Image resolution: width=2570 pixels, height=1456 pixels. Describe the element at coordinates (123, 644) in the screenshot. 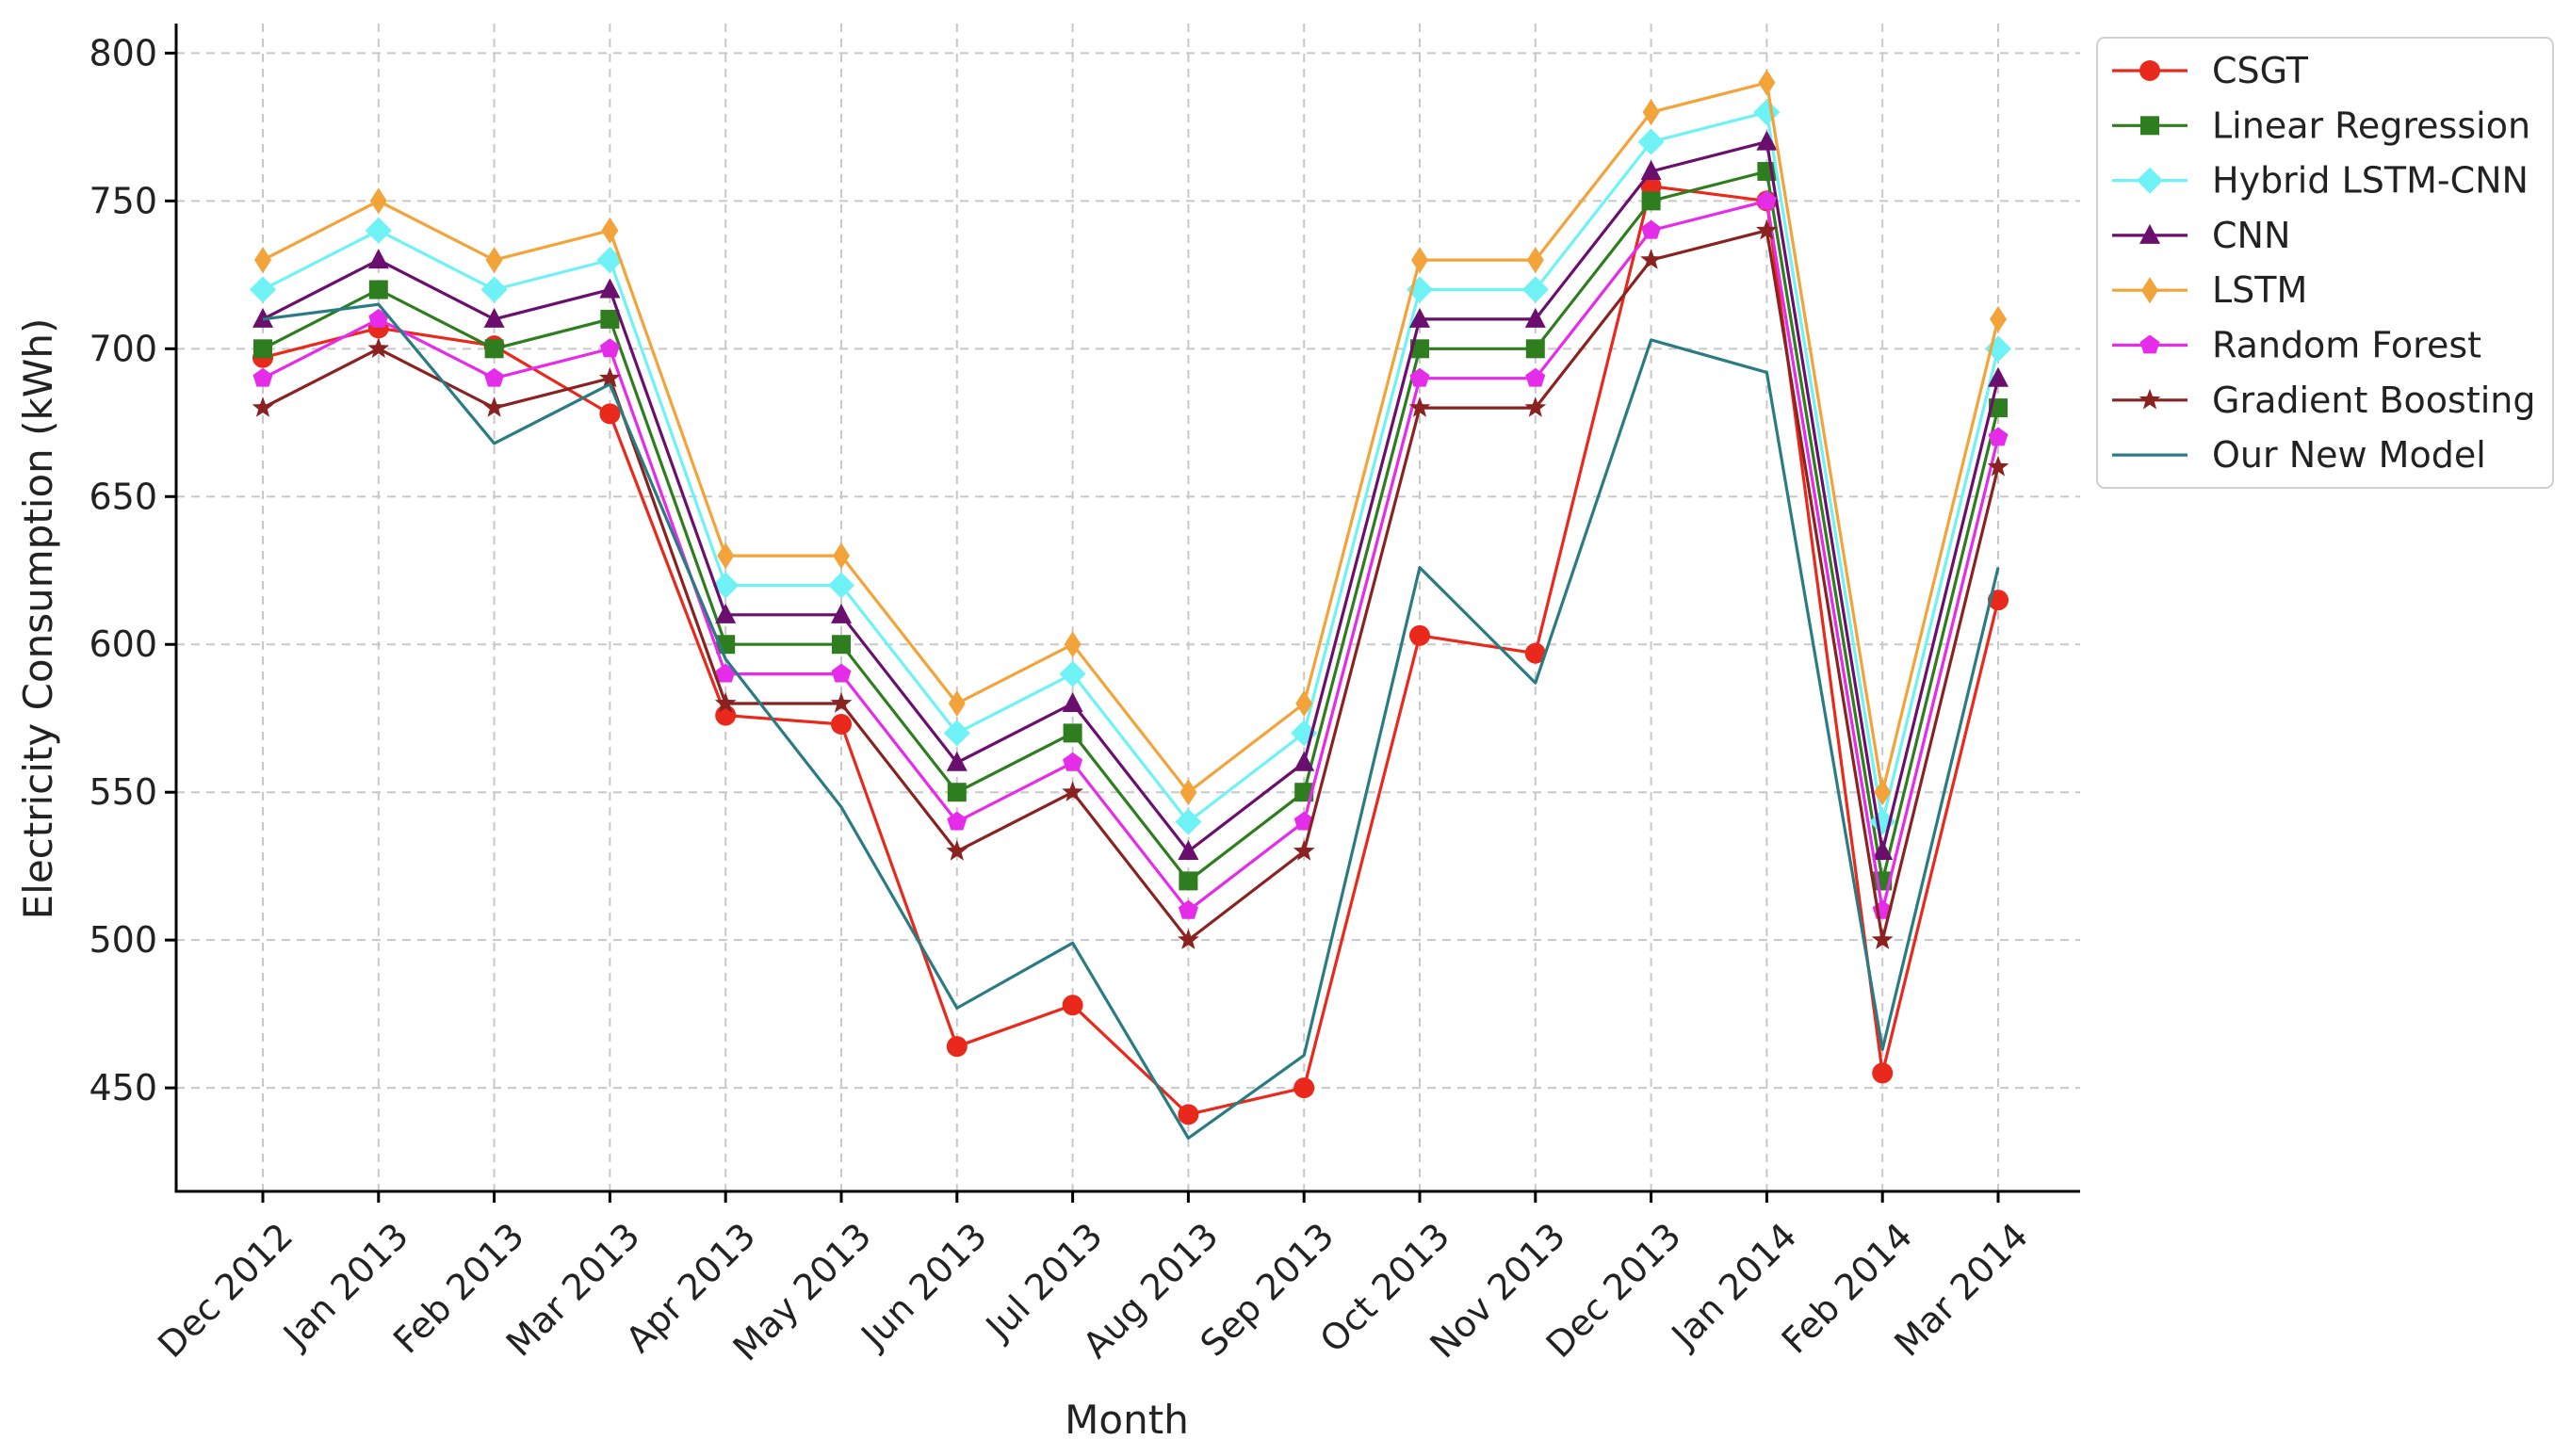

I see `y-tick-label: 600` at that location.